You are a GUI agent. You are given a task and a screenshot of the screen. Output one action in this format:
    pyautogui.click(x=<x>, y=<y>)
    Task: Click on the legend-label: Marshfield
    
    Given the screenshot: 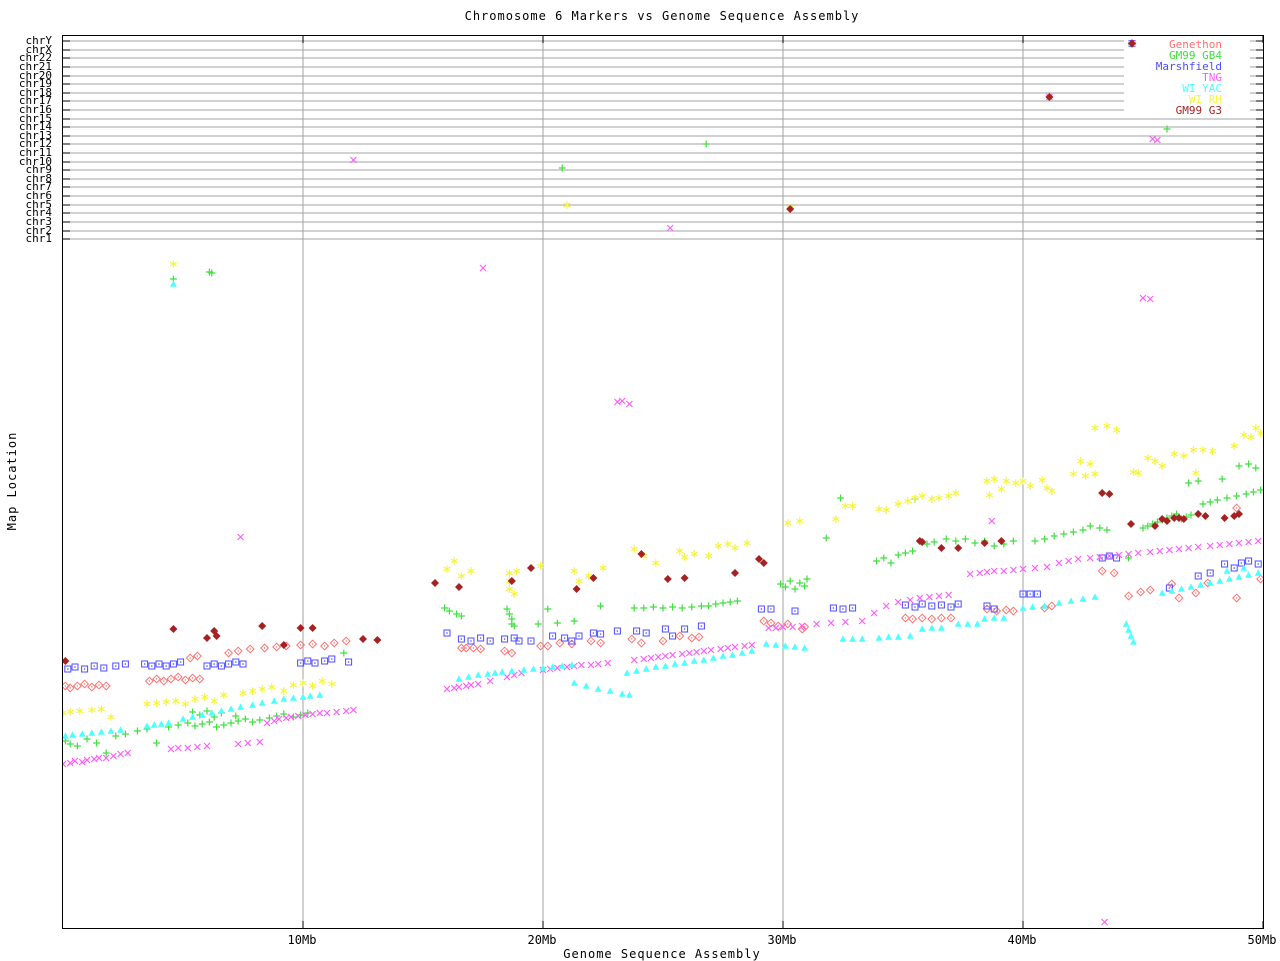 What is the action you would take?
    pyautogui.click(x=1188, y=66)
    